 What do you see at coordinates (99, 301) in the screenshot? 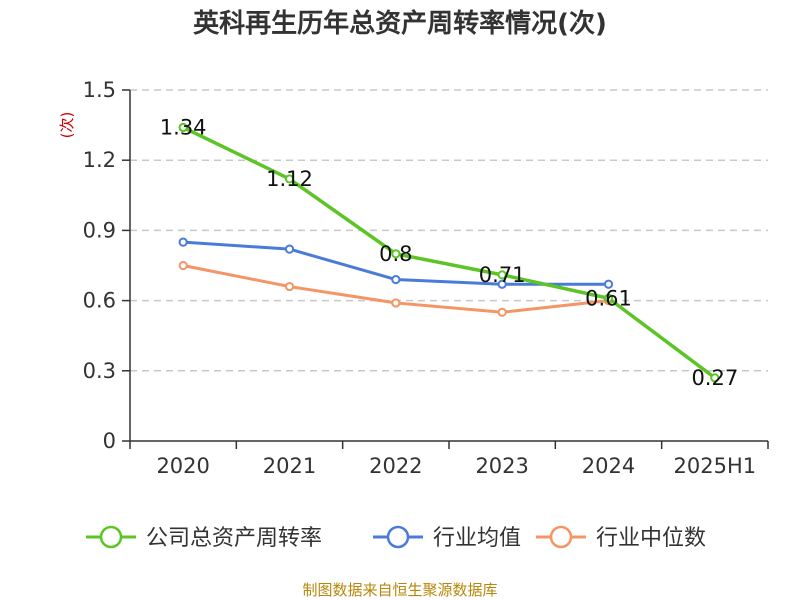
I see `y-tick-label: 0.6` at bounding box center [99, 301].